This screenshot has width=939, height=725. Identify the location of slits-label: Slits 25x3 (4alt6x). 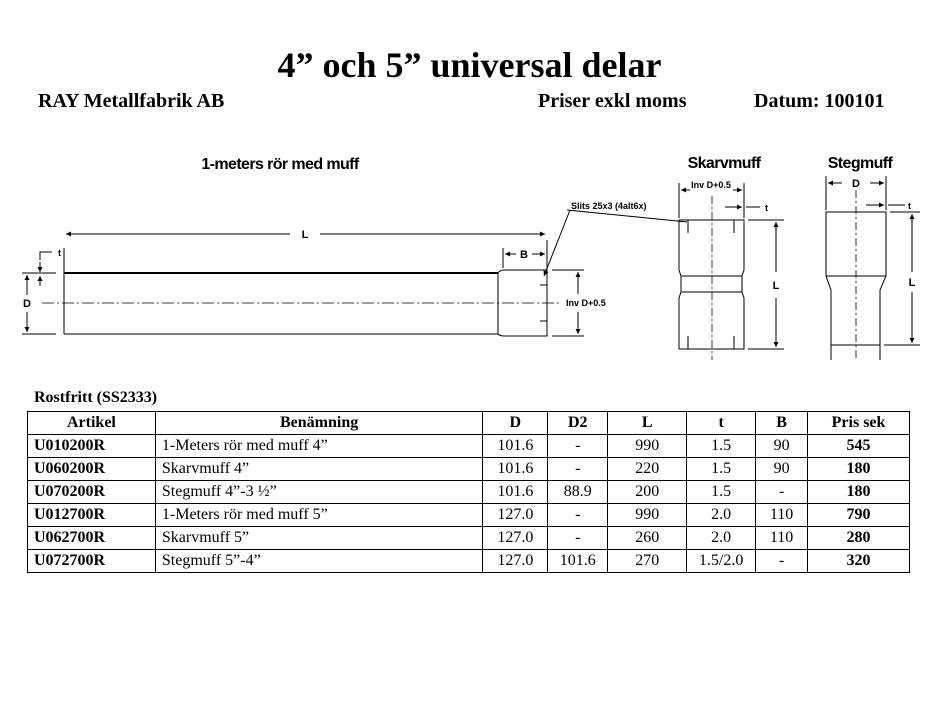
(609, 206).